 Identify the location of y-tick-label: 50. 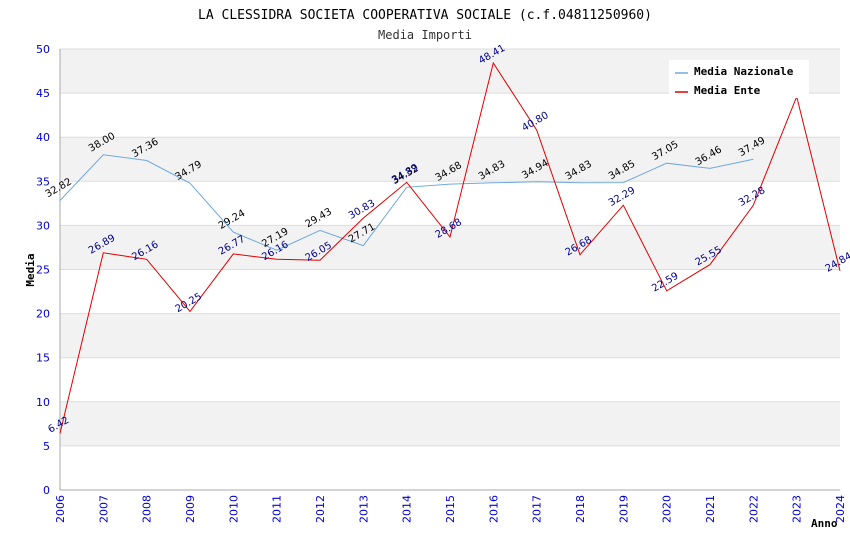
(43, 49).